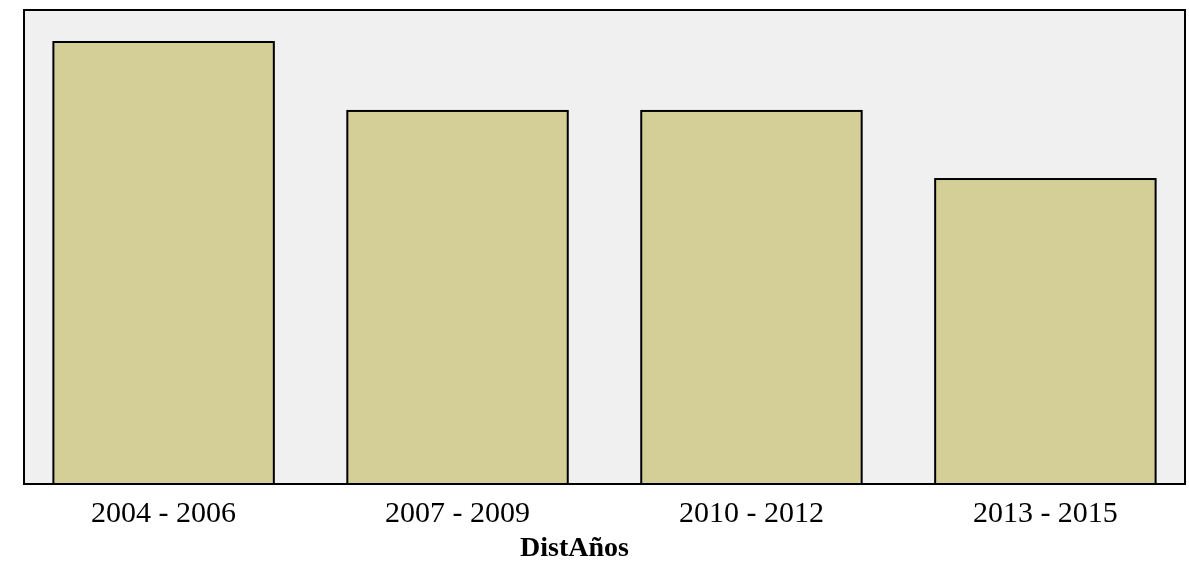 The height and width of the screenshot is (565, 1189). Describe the element at coordinates (1045, 511) in the screenshot. I see `x-tick-label: 2013 - 2015` at that location.